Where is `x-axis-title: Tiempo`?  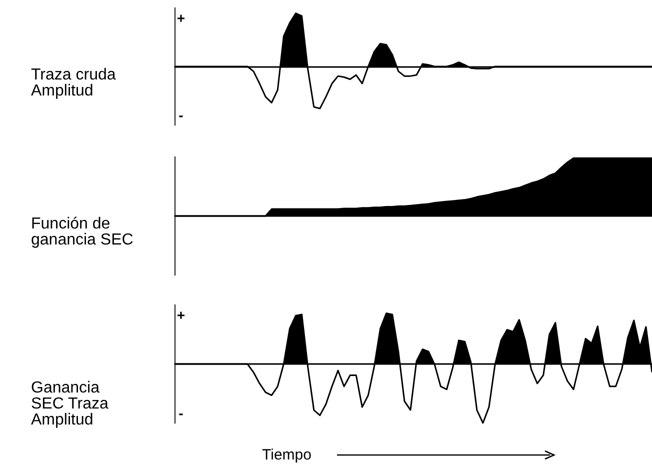
x-axis-title: Tiempo is located at coordinates (287, 455).